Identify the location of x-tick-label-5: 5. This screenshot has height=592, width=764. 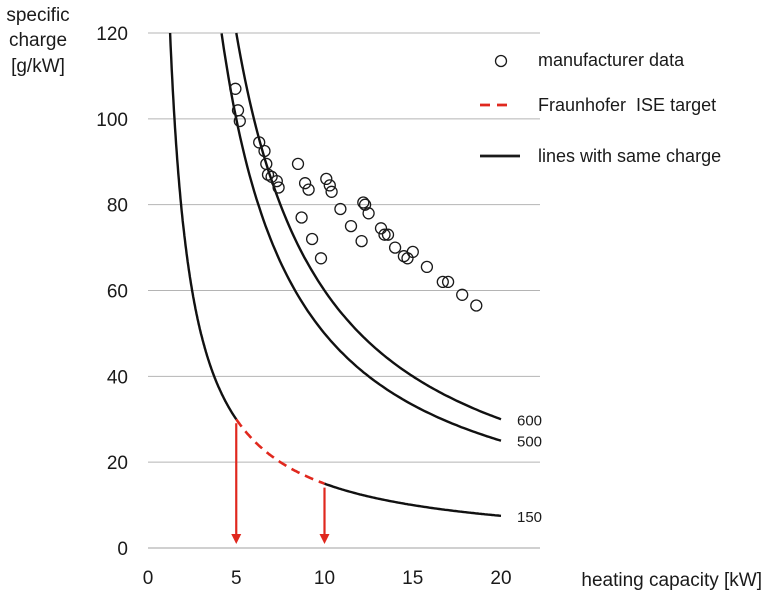
(236, 578).